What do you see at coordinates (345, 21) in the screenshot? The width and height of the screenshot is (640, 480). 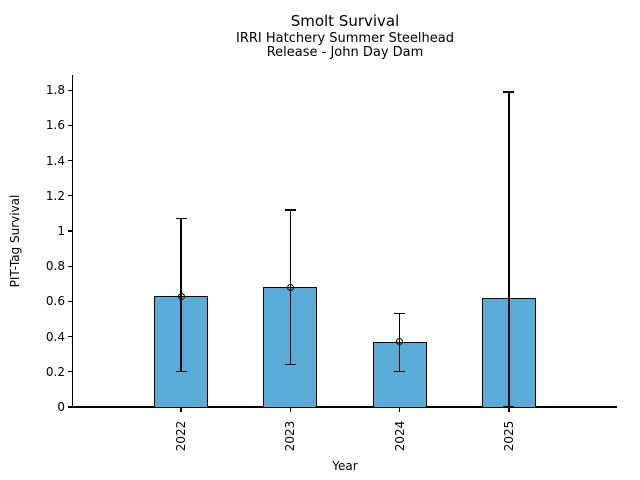 I see `chart-title: Smolt Survival` at bounding box center [345, 21].